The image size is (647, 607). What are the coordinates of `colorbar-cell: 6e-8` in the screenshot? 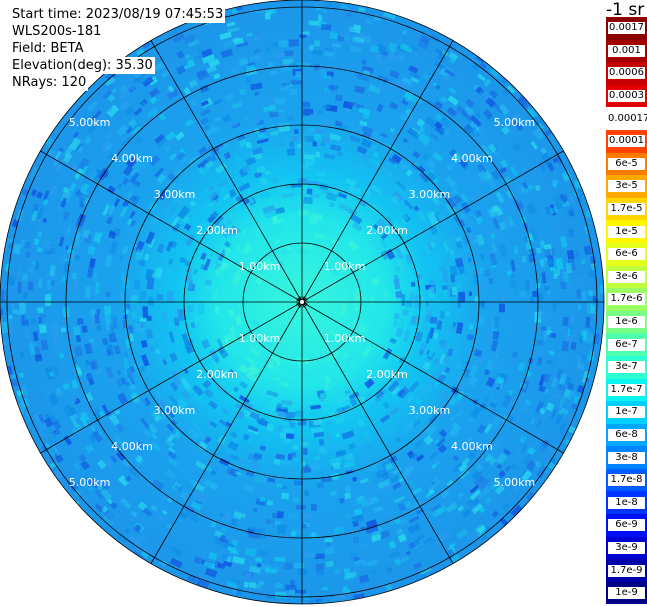 It's located at (626, 435).